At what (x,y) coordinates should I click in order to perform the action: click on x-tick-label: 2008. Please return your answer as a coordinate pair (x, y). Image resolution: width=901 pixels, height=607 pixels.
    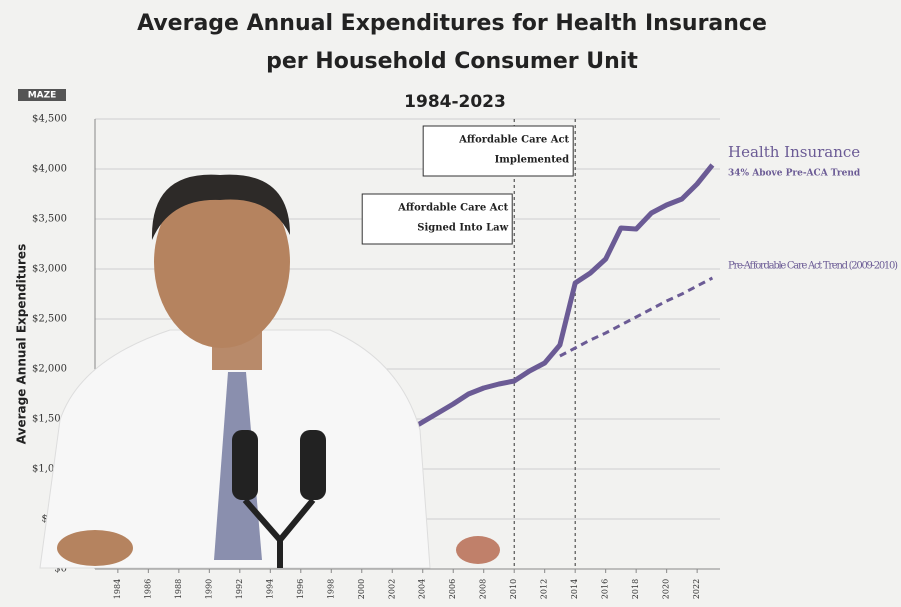
    Looking at the image, I should click on (483, 589).